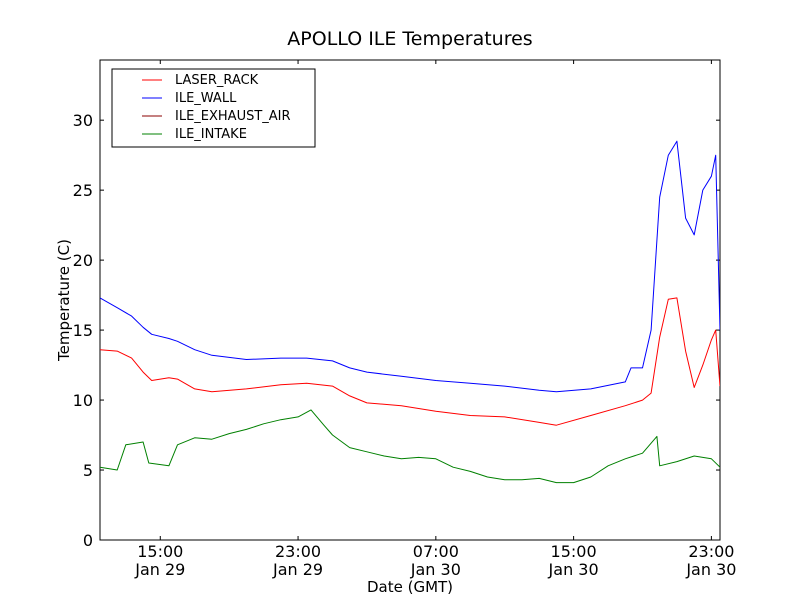  What do you see at coordinates (83, 400) in the screenshot?
I see `y-tick-label: 10` at bounding box center [83, 400].